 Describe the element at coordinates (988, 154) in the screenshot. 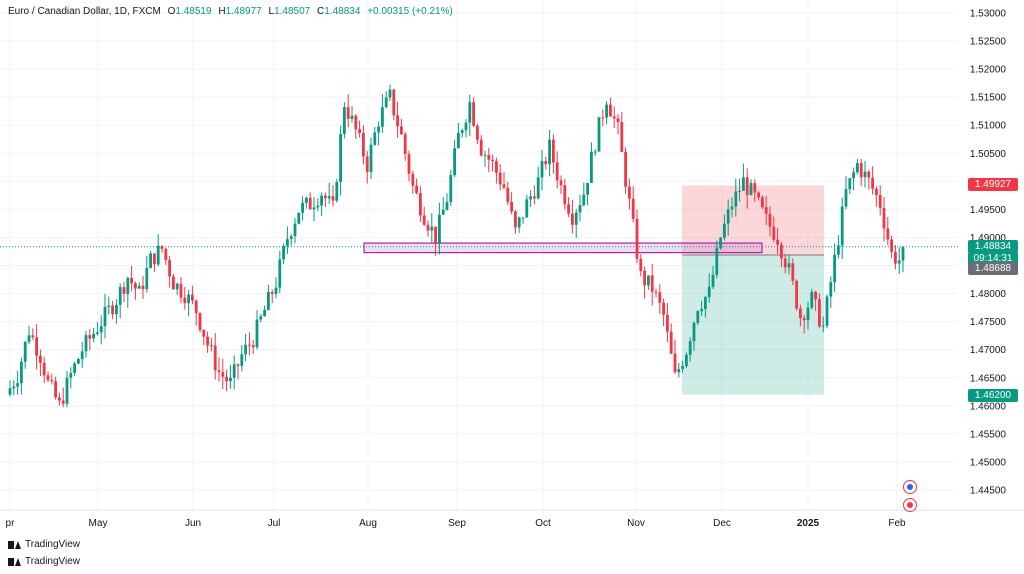

I see `price-tick-label: 1.50500` at that location.